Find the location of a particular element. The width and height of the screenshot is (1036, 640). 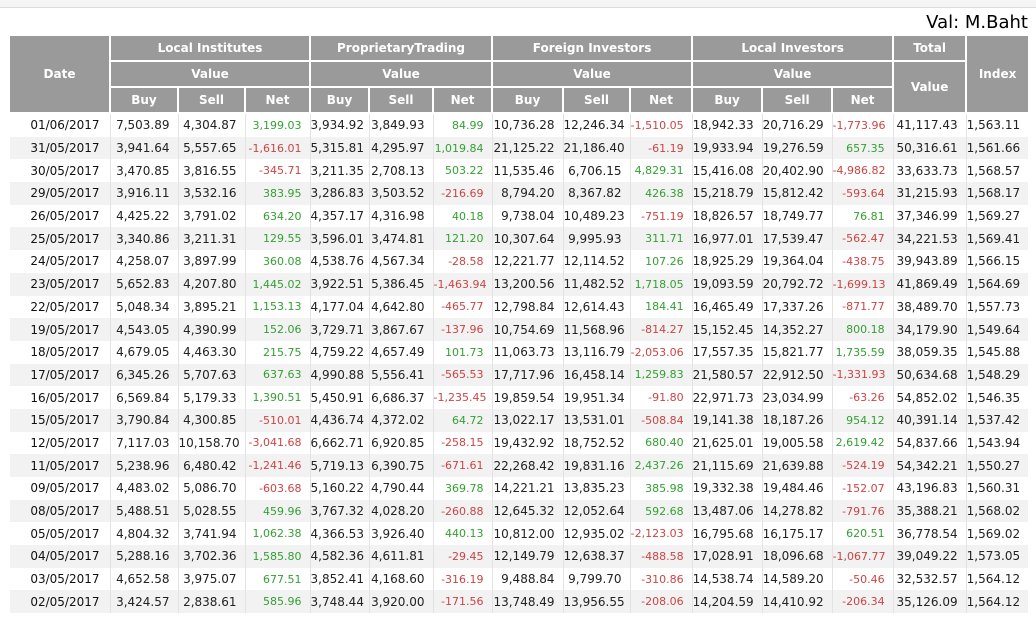

total-value-cell: 35,388.21 is located at coordinates (930, 511).